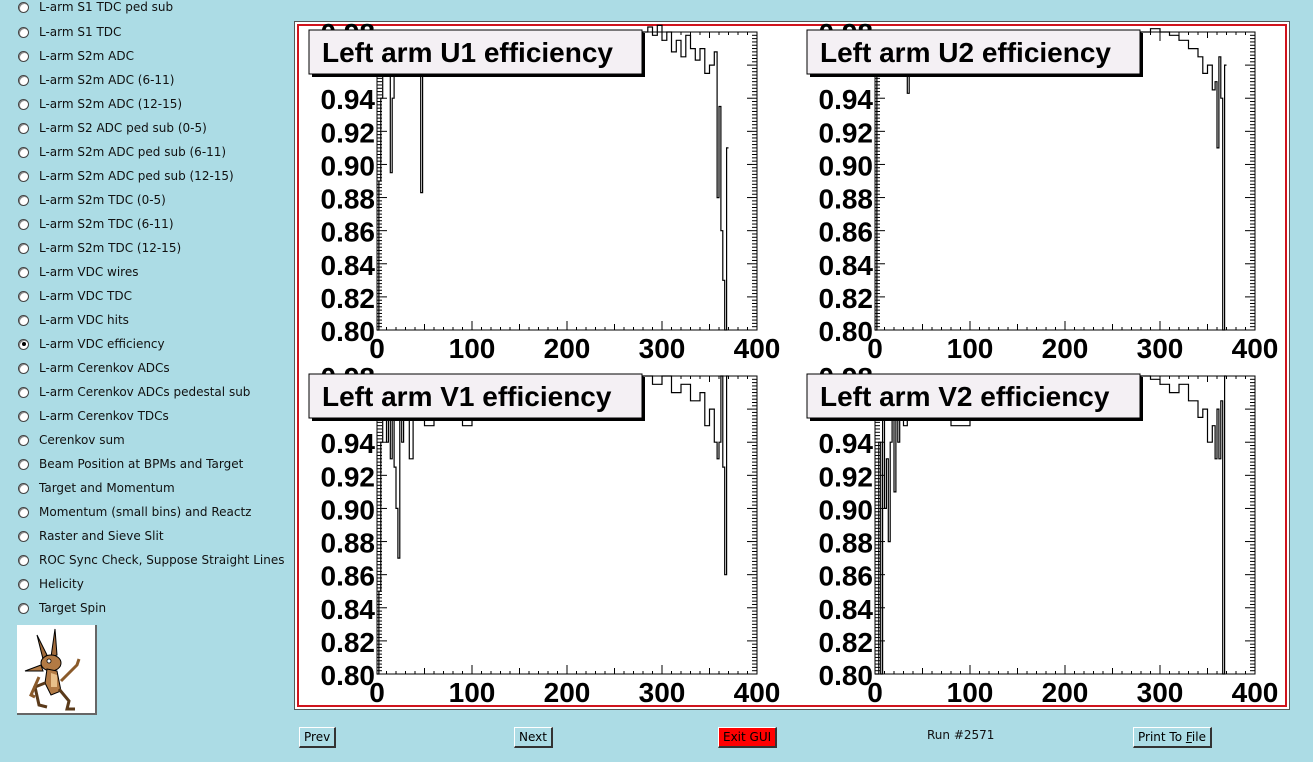 The image size is (1313, 762). What do you see at coordinates (136, 176) in the screenshot?
I see `radio-option-label: L-arm S2m ADC ped sub (12-15)` at bounding box center [136, 176].